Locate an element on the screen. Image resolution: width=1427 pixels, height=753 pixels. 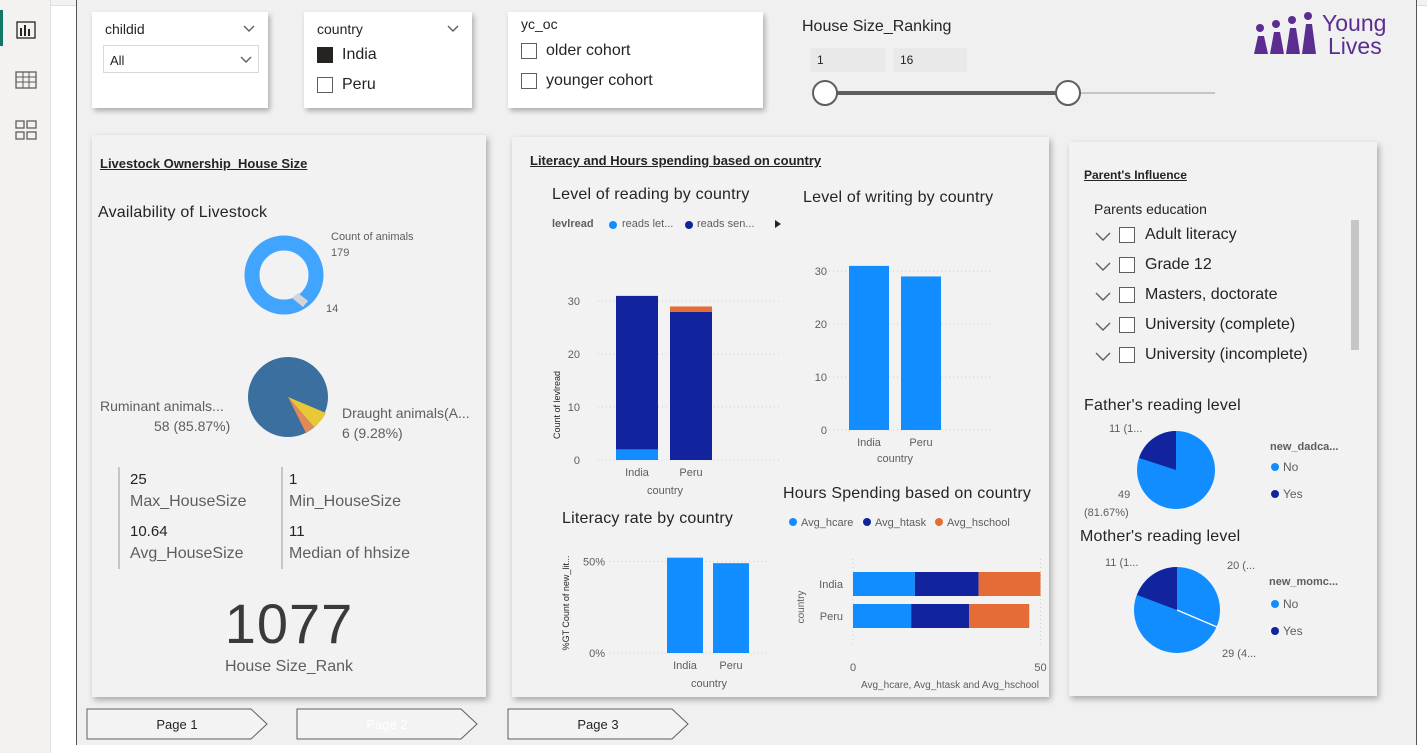
childid-slicer: childid All is located at coordinates (180, 60).